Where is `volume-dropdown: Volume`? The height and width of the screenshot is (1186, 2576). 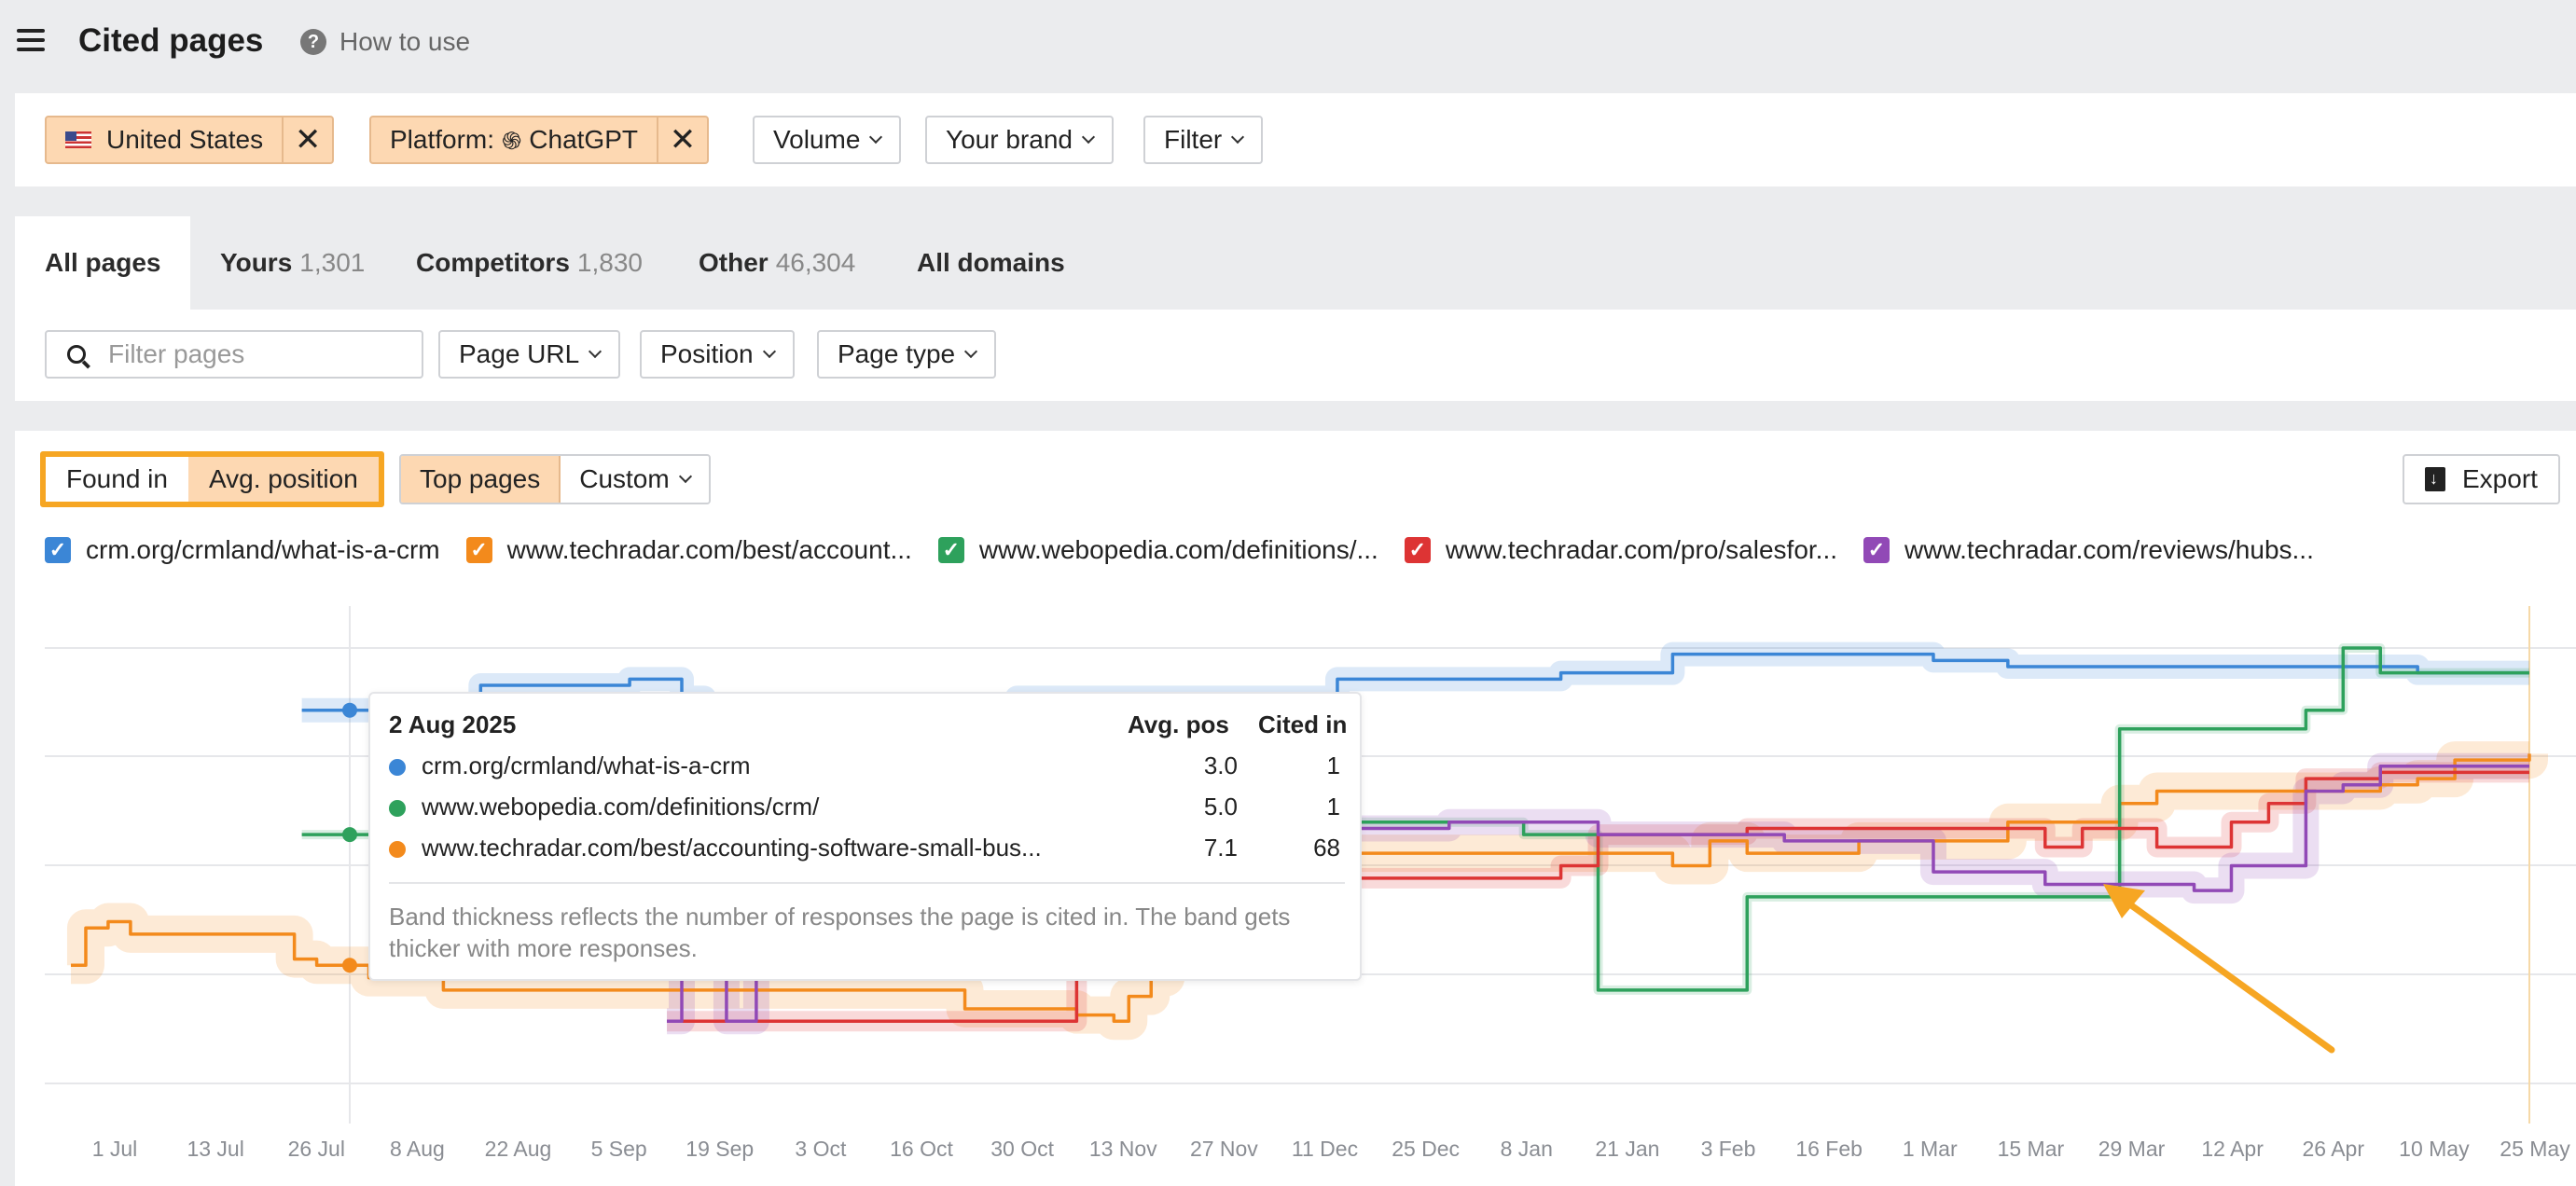 volume-dropdown: Volume is located at coordinates (827, 140).